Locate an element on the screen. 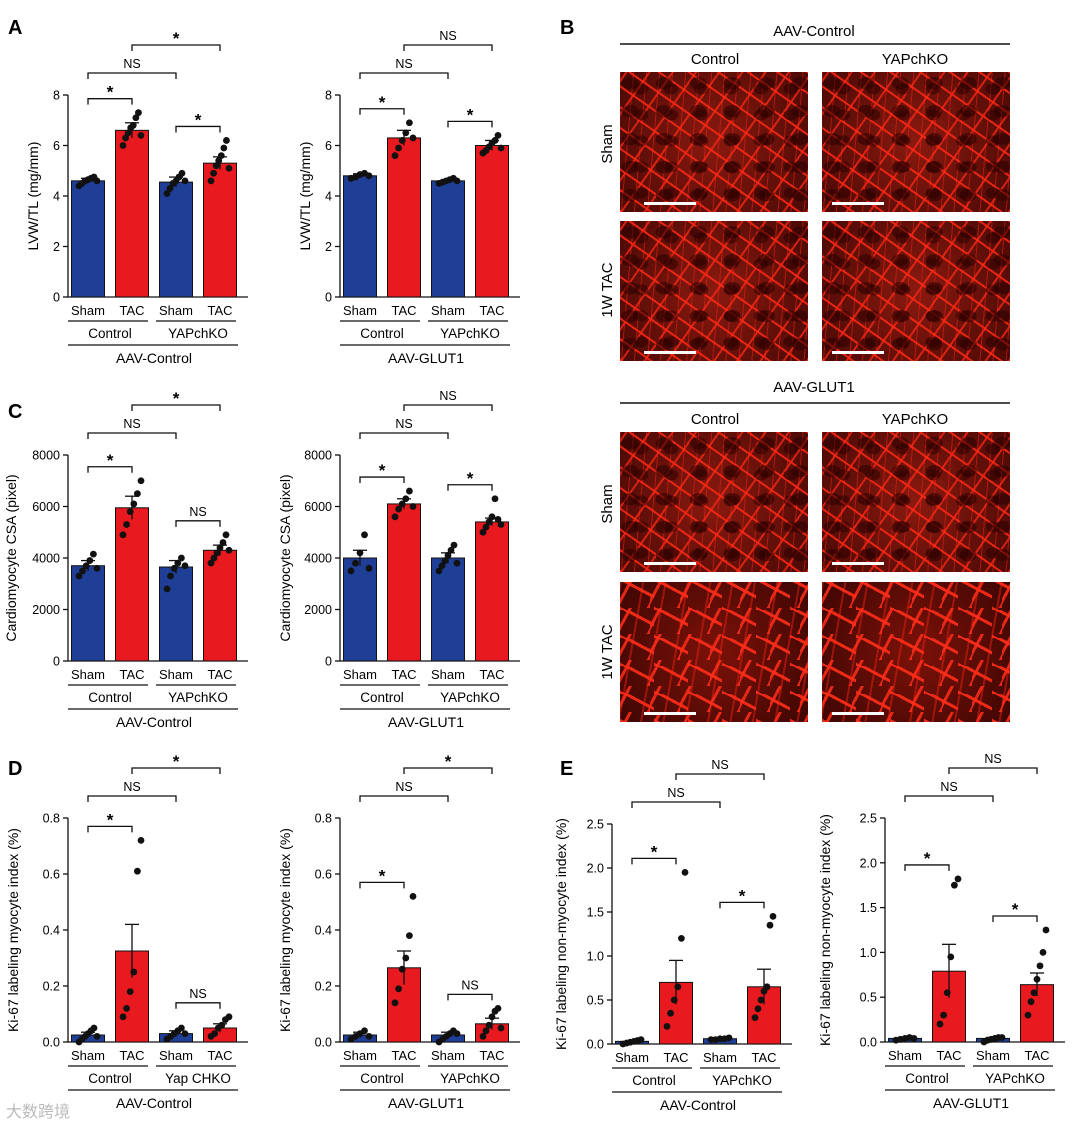 The width and height of the screenshot is (1080, 1128). y-axis-label: LVW/TL (mg/mm) is located at coordinates (33, 196).